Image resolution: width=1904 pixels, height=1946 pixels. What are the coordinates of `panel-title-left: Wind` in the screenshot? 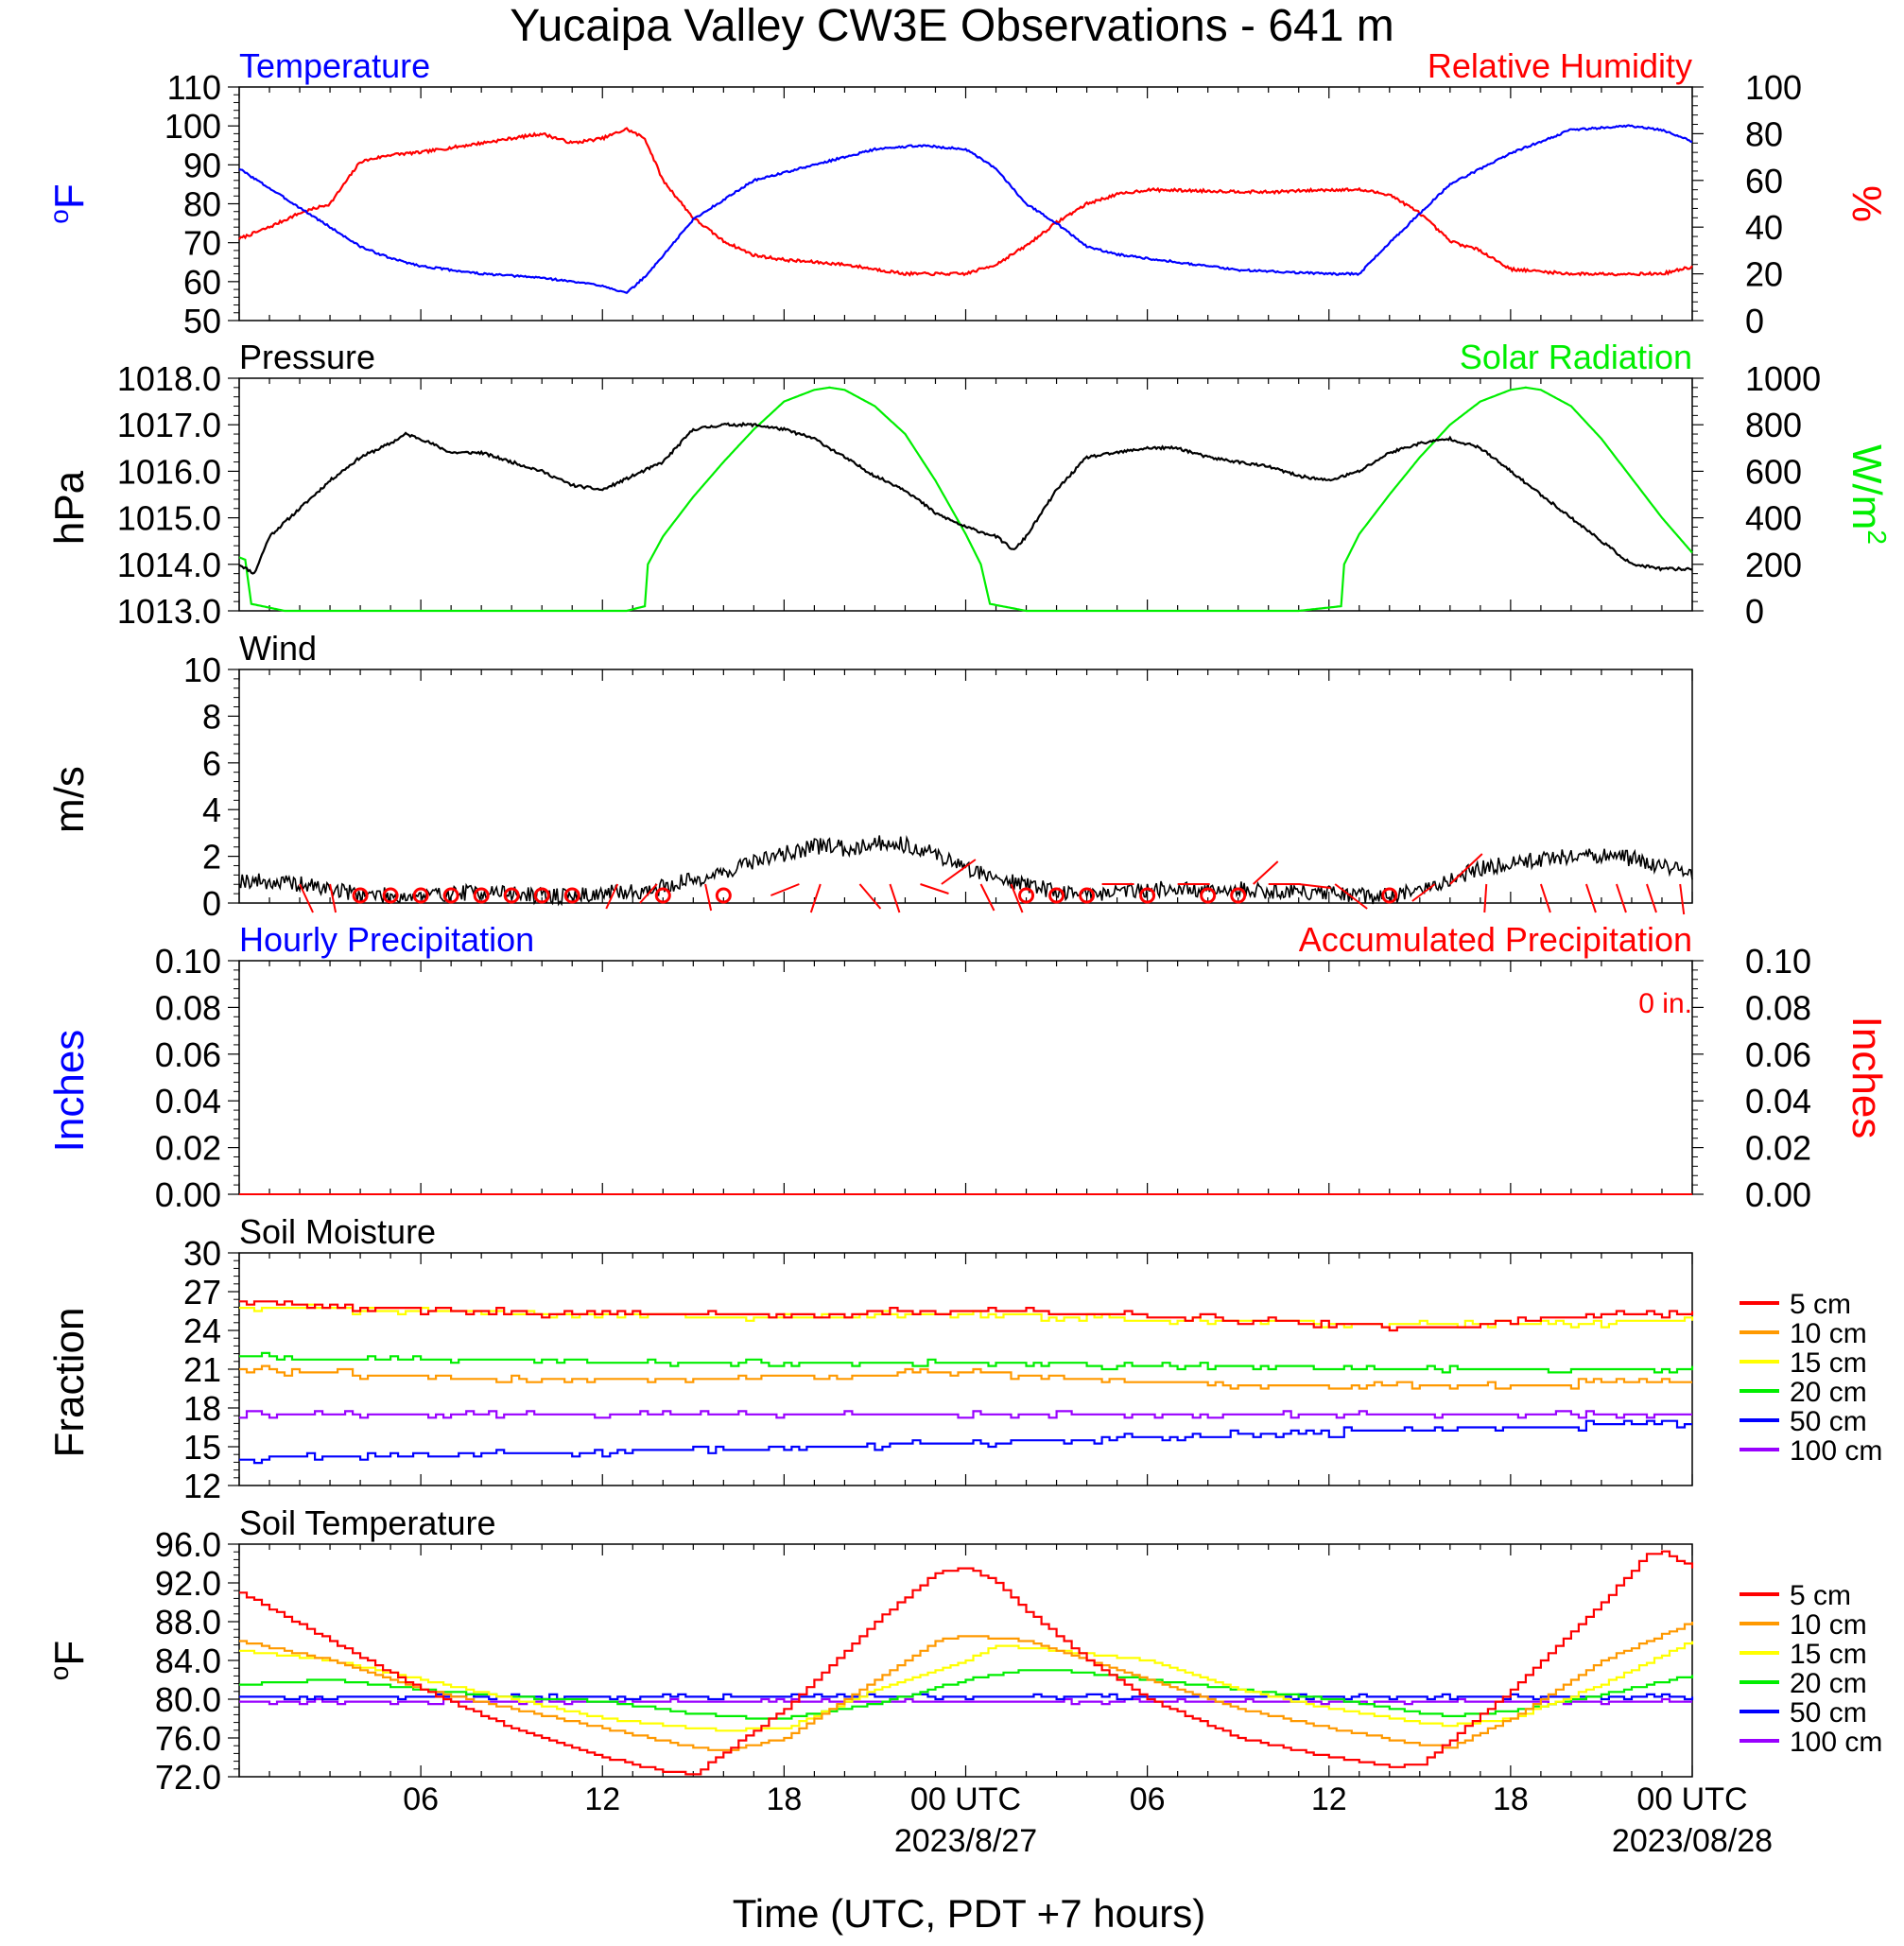 It's located at (278, 648).